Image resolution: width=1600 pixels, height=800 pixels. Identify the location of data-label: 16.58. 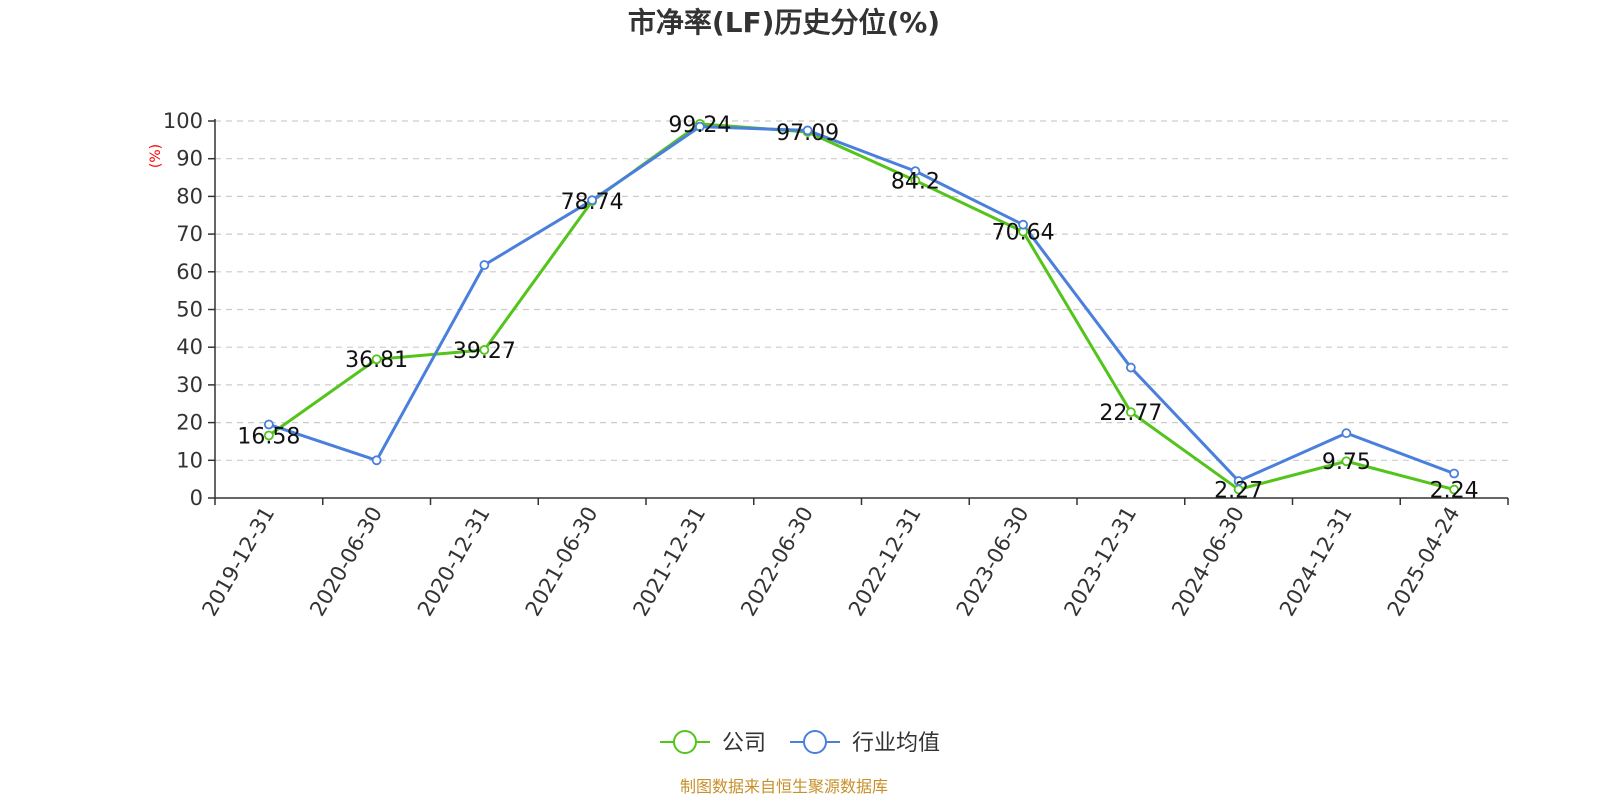
(268, 436).